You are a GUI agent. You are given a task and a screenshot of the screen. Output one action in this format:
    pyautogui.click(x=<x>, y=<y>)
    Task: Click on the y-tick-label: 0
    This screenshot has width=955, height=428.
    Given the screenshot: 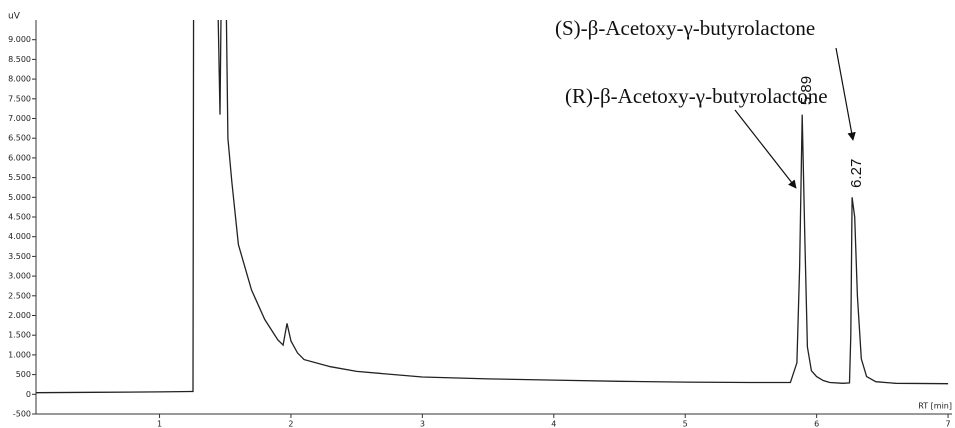 What is the action you would take?
    pyautogui.click(x=28, y=394)
    